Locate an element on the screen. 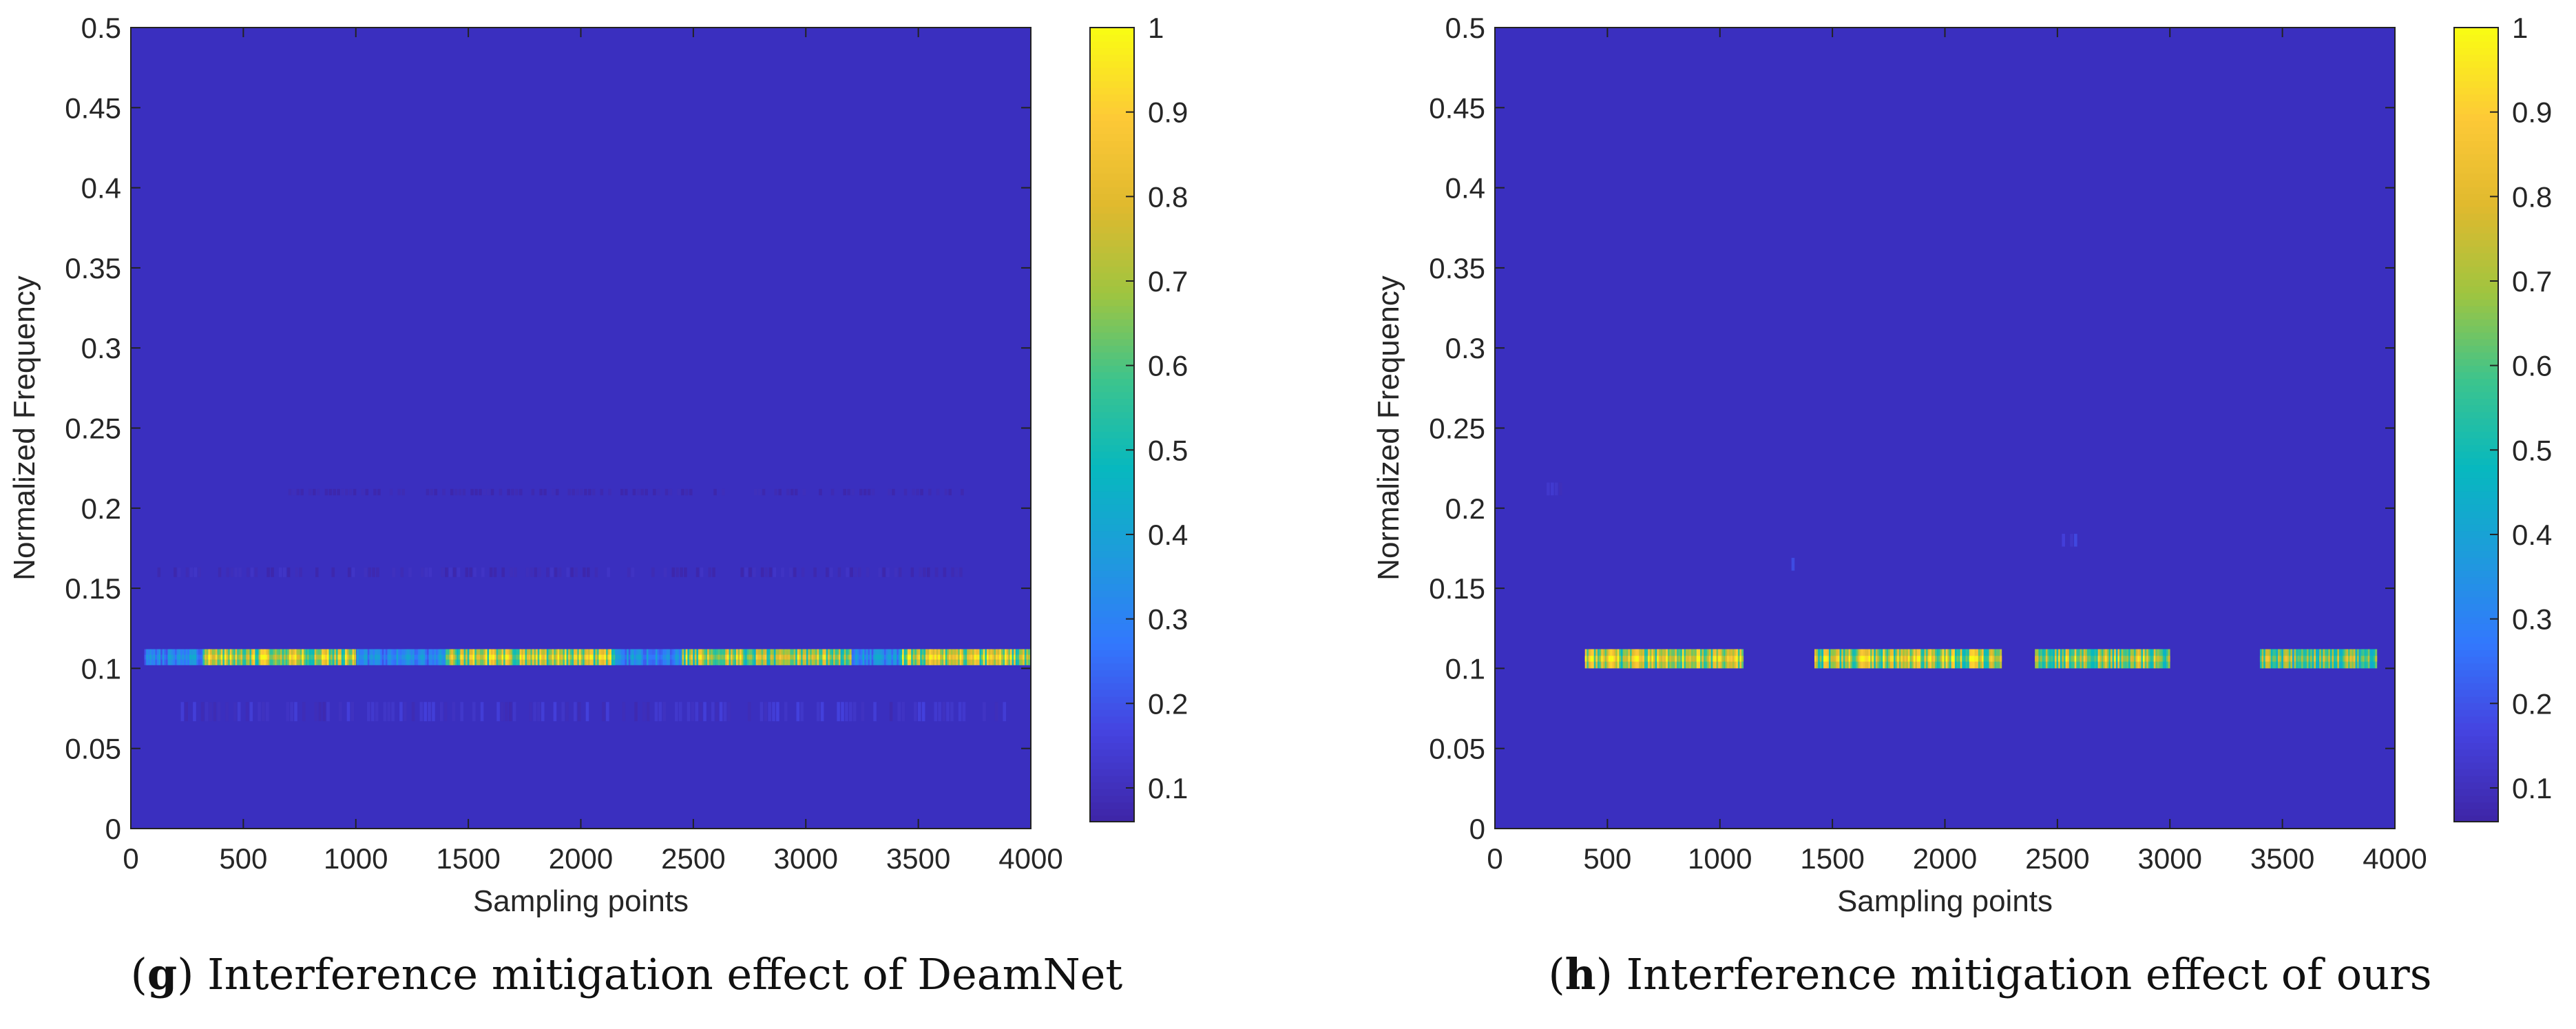 This screenshot has height=1029, width=2576. colorbar-tick-label: 0.1 is located at coordinates (1168, 788).